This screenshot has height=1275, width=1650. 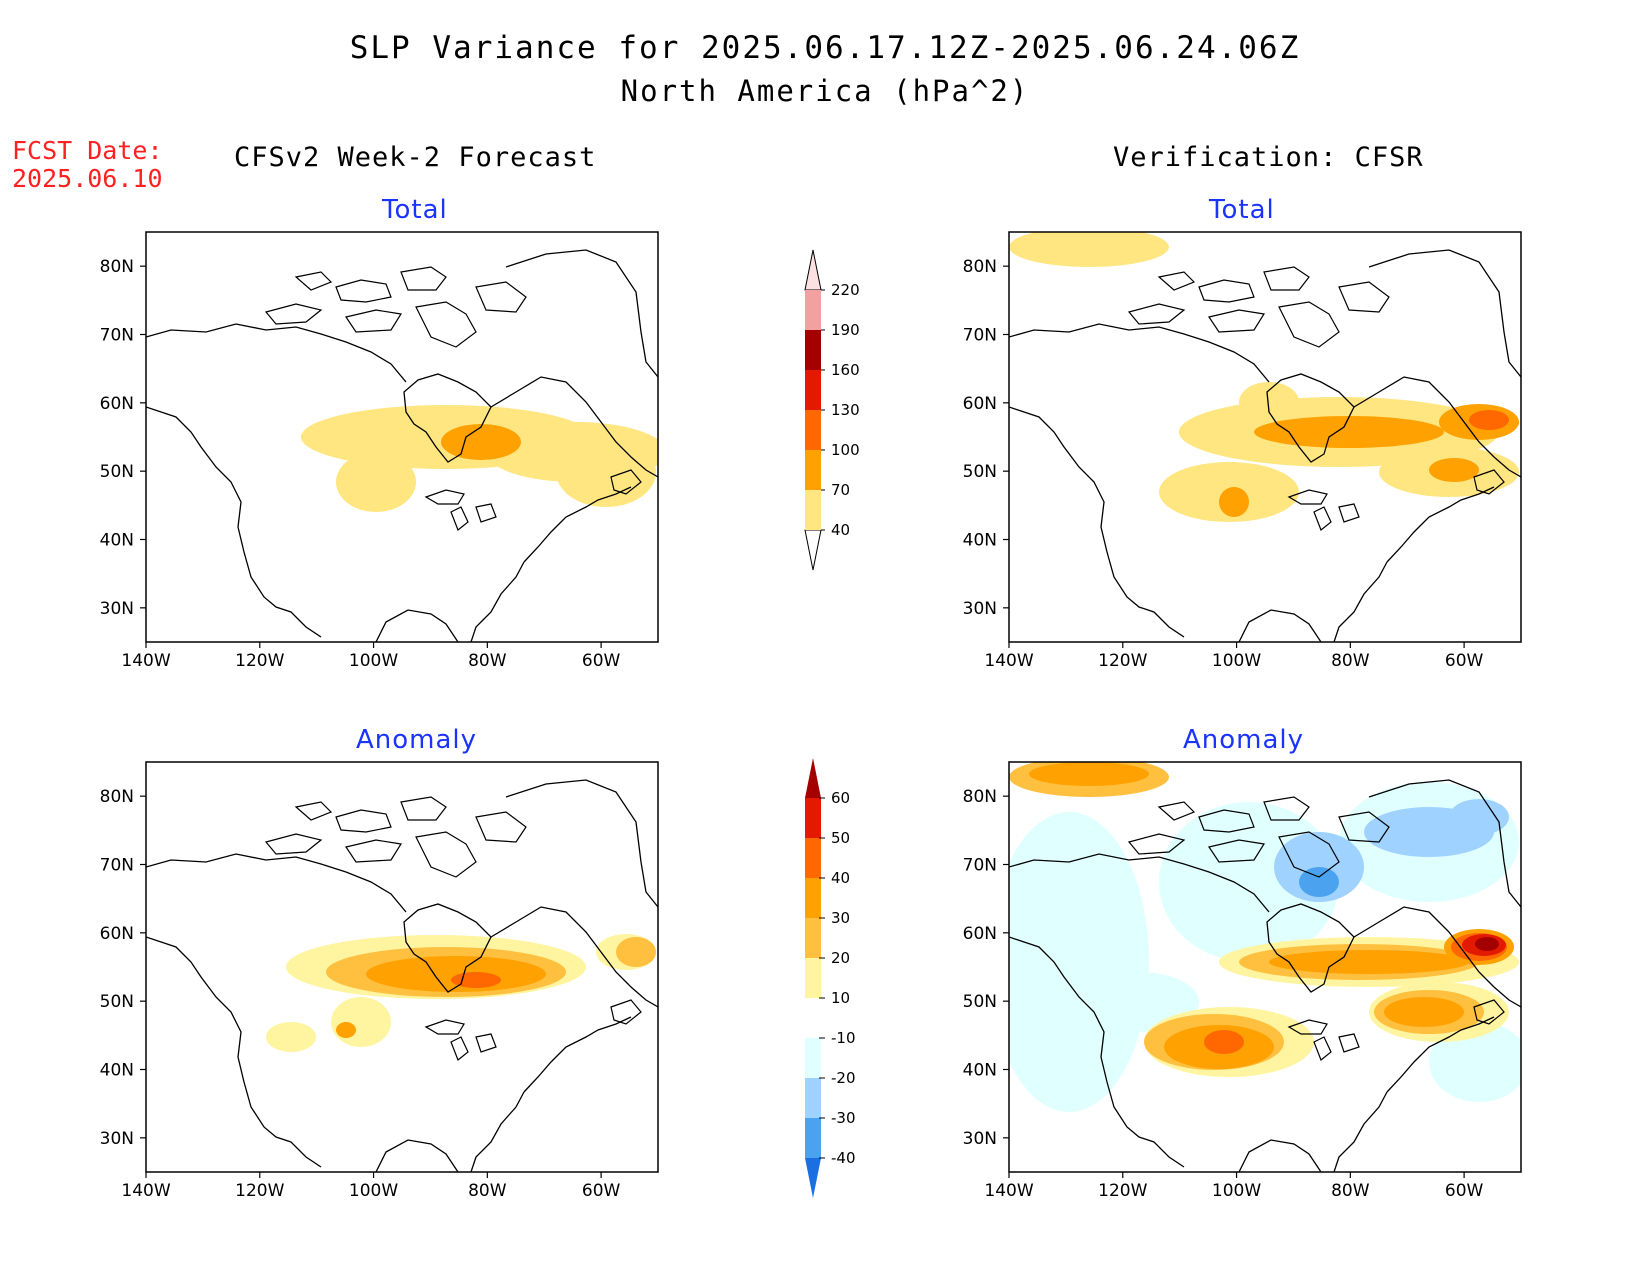 I want to click on map-panel-bottom-left: 80N 70N 60N 50N 40N 30N 140W 120W 100W 80W 60W, so click(x=379, y=981).